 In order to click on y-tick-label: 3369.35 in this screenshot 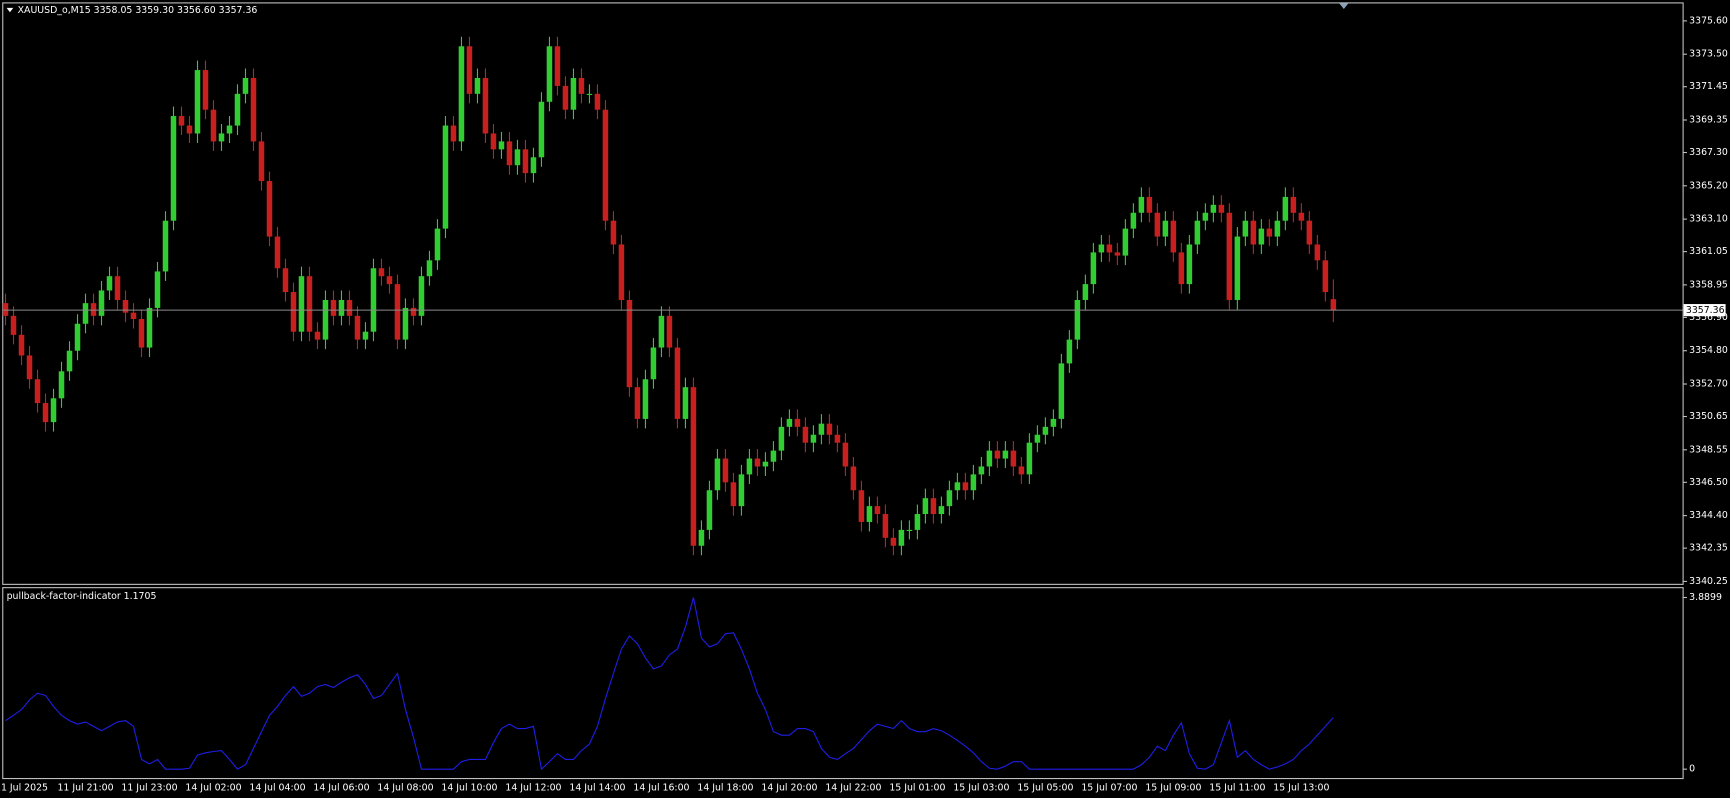, I will do `click(1708, 120)`.